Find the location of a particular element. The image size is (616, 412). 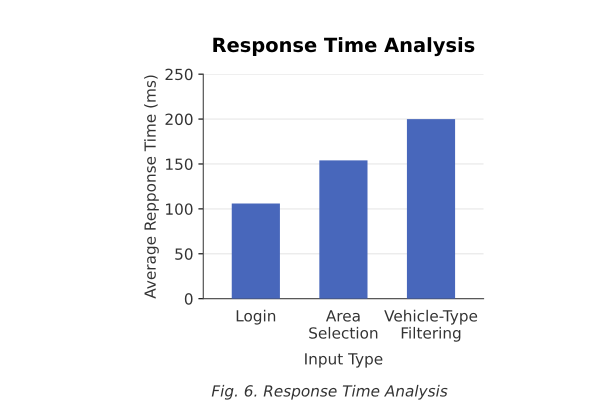

x-tick-label: Vehicle-Type Filtering is located at coordinates (431, 326).